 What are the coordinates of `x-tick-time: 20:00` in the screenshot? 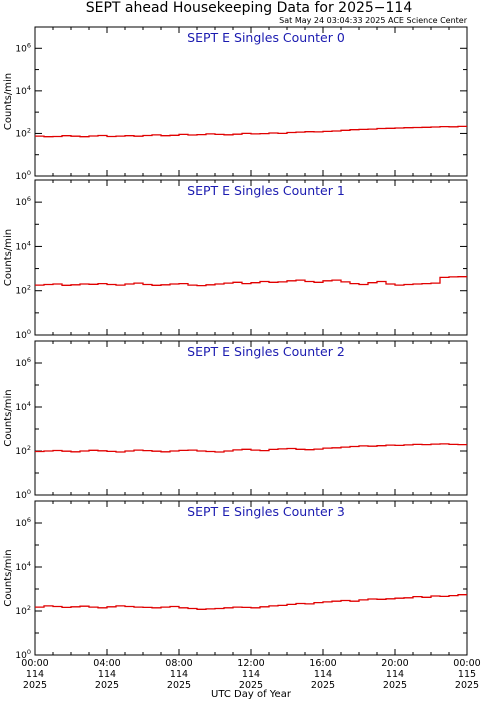 It's located at (394, 663).